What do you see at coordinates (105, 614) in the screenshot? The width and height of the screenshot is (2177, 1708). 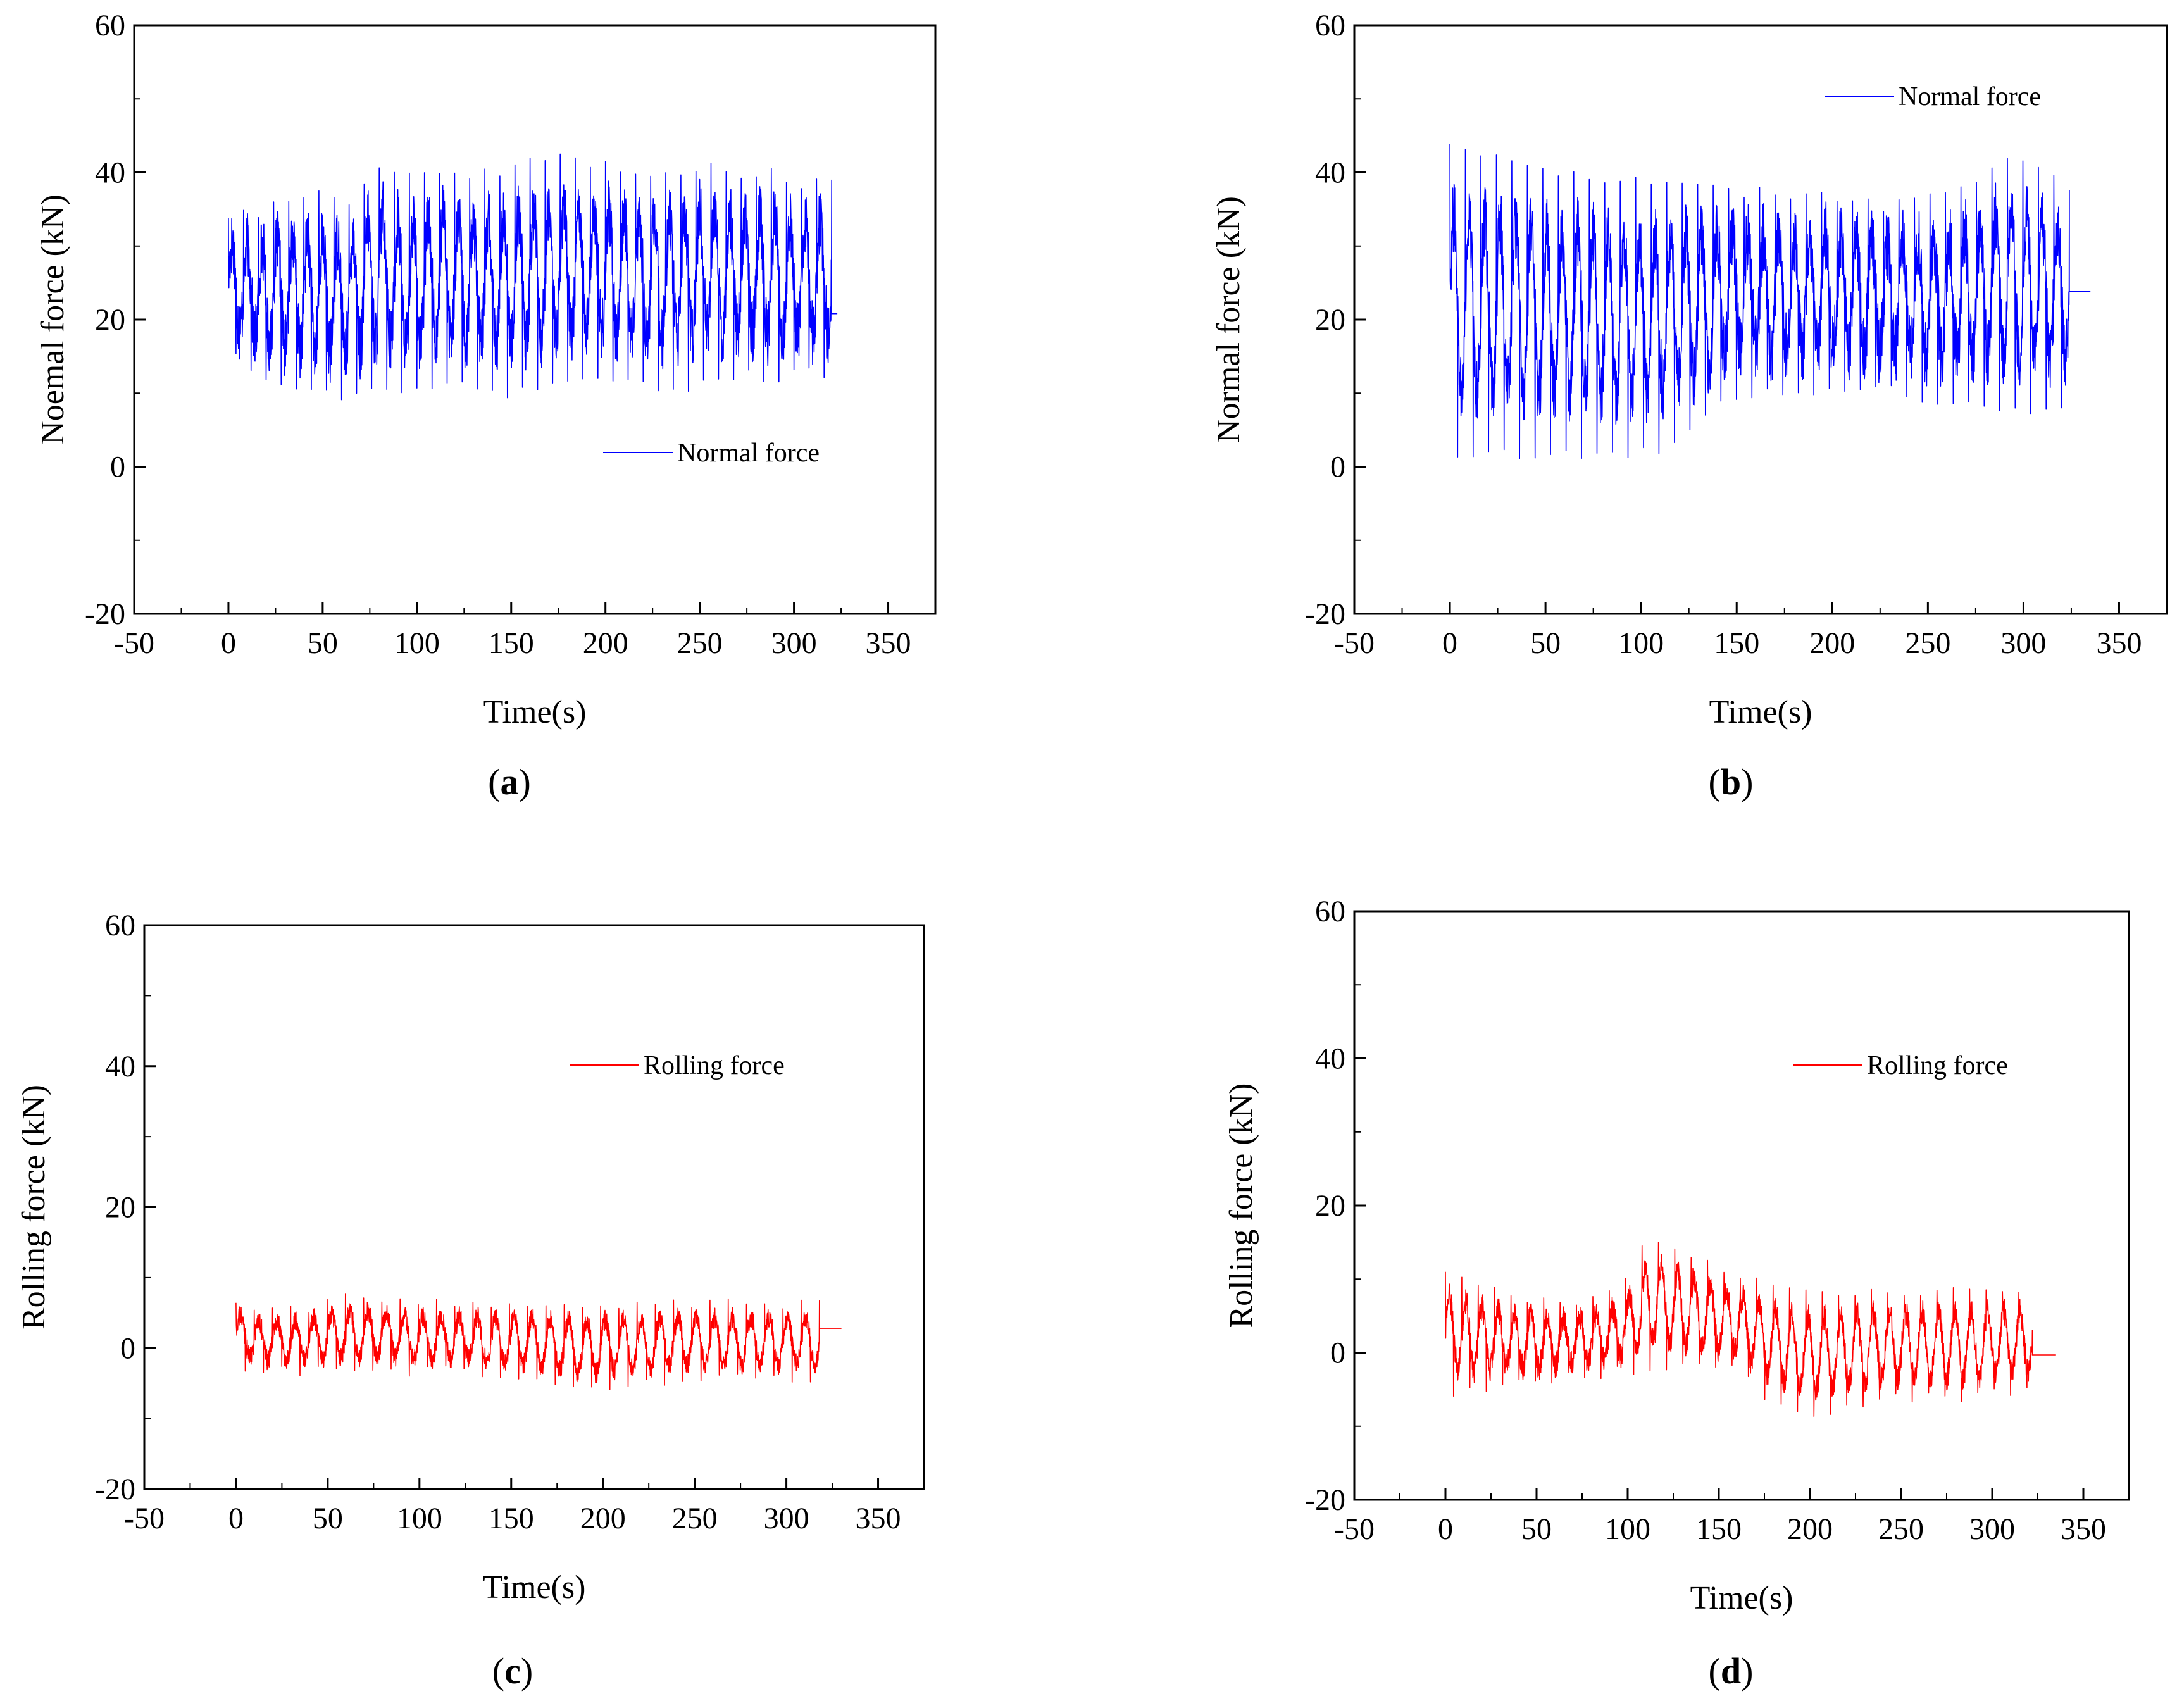 I see `y-tick-label-a: -20` at bounding box center [105, 614].